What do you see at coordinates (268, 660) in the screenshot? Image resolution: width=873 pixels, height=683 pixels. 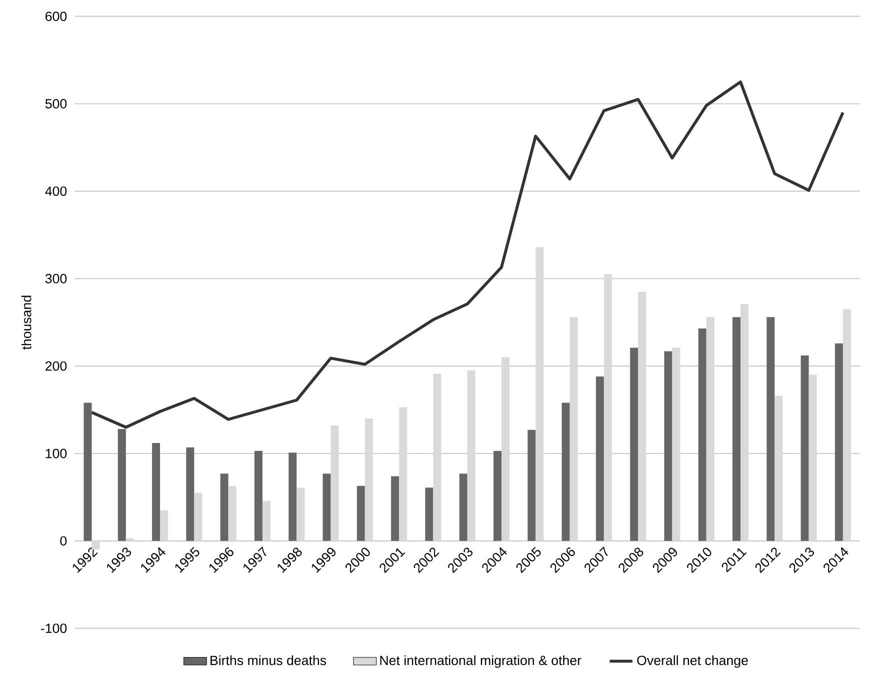 I see `legend-label: Births minus deaths` at bounding box center [268, 660].